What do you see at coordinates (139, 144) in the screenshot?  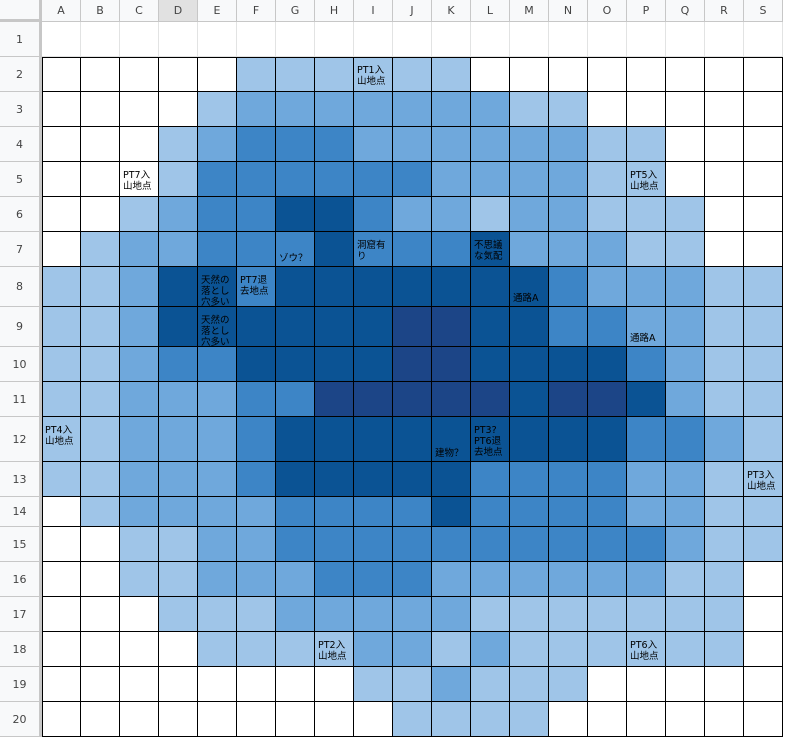 I see `cell-C4` at bounding box center [139, 144].